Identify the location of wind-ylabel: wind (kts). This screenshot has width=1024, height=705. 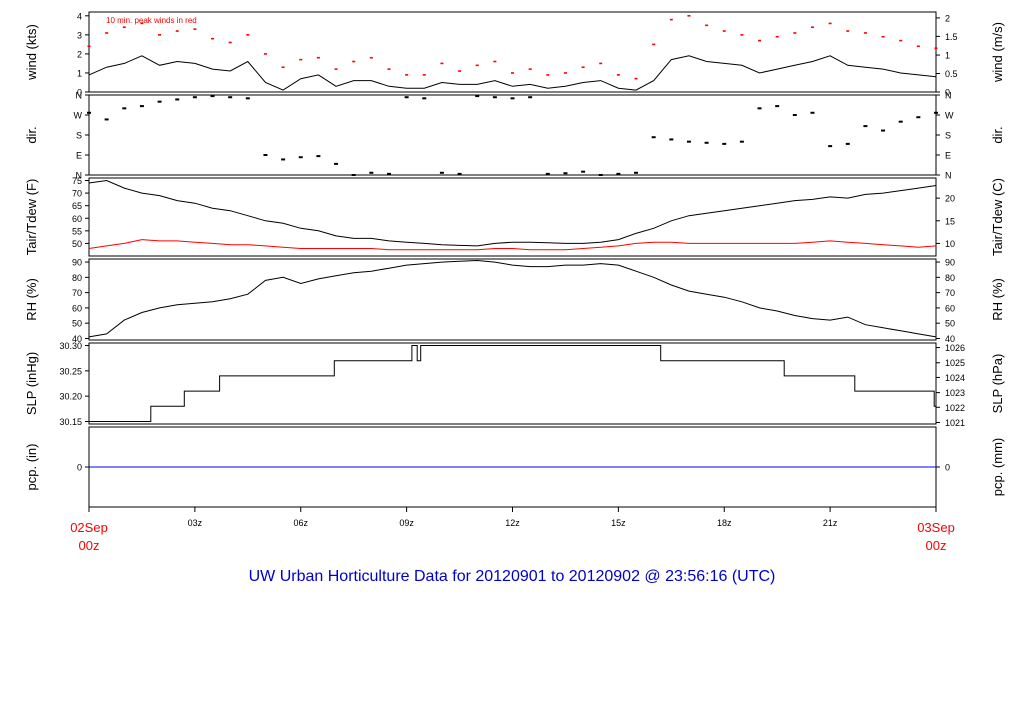
(31, 52).